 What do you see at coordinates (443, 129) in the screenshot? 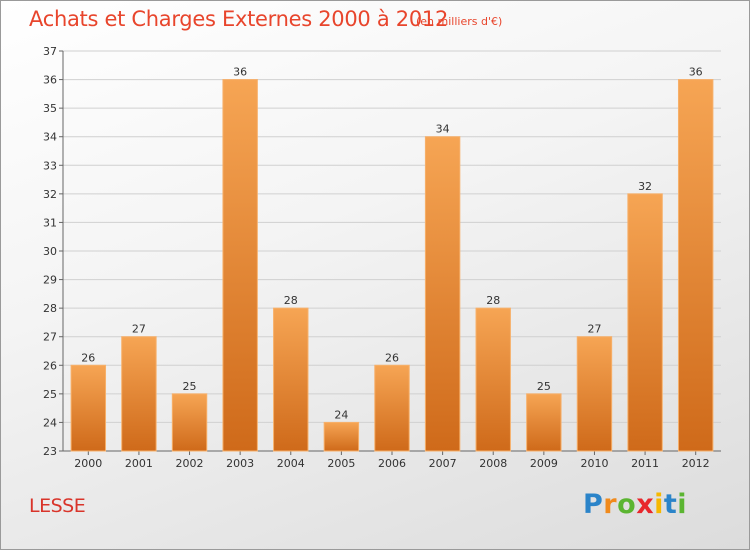
I see `data-label: 34` at bounding box center [443, 129].